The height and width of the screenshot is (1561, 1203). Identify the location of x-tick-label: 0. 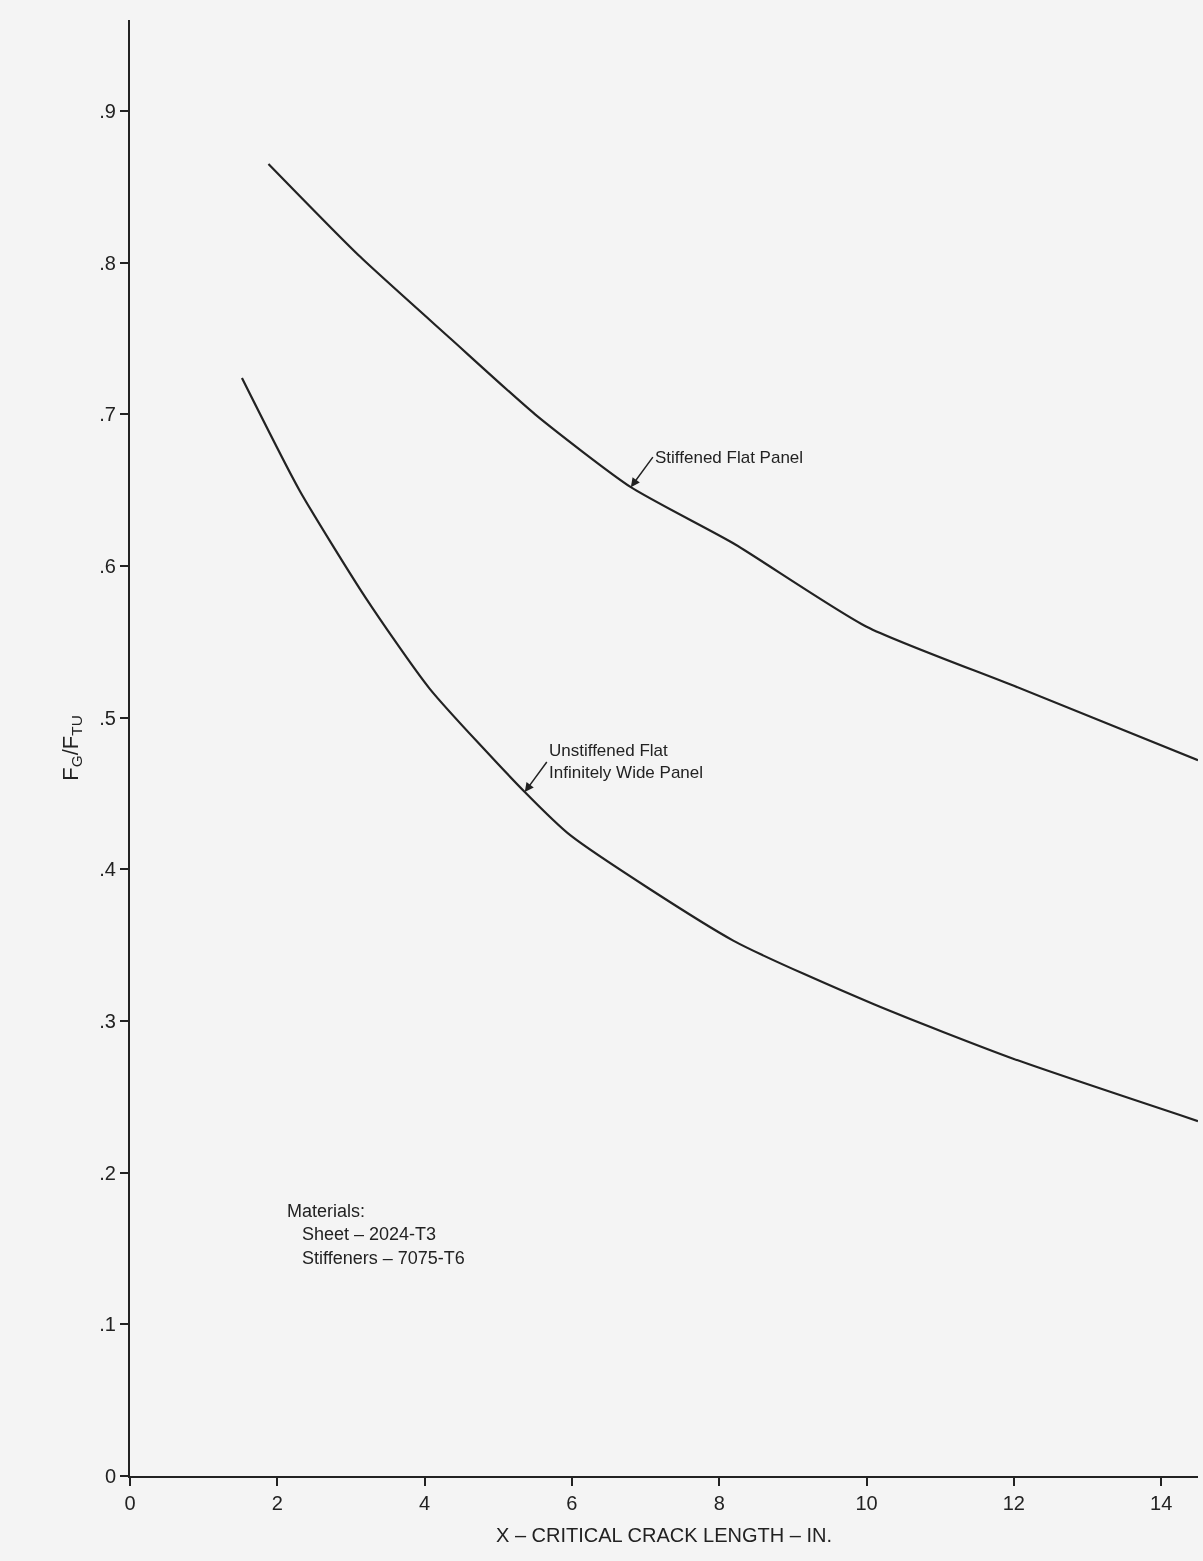
(130, 1503).